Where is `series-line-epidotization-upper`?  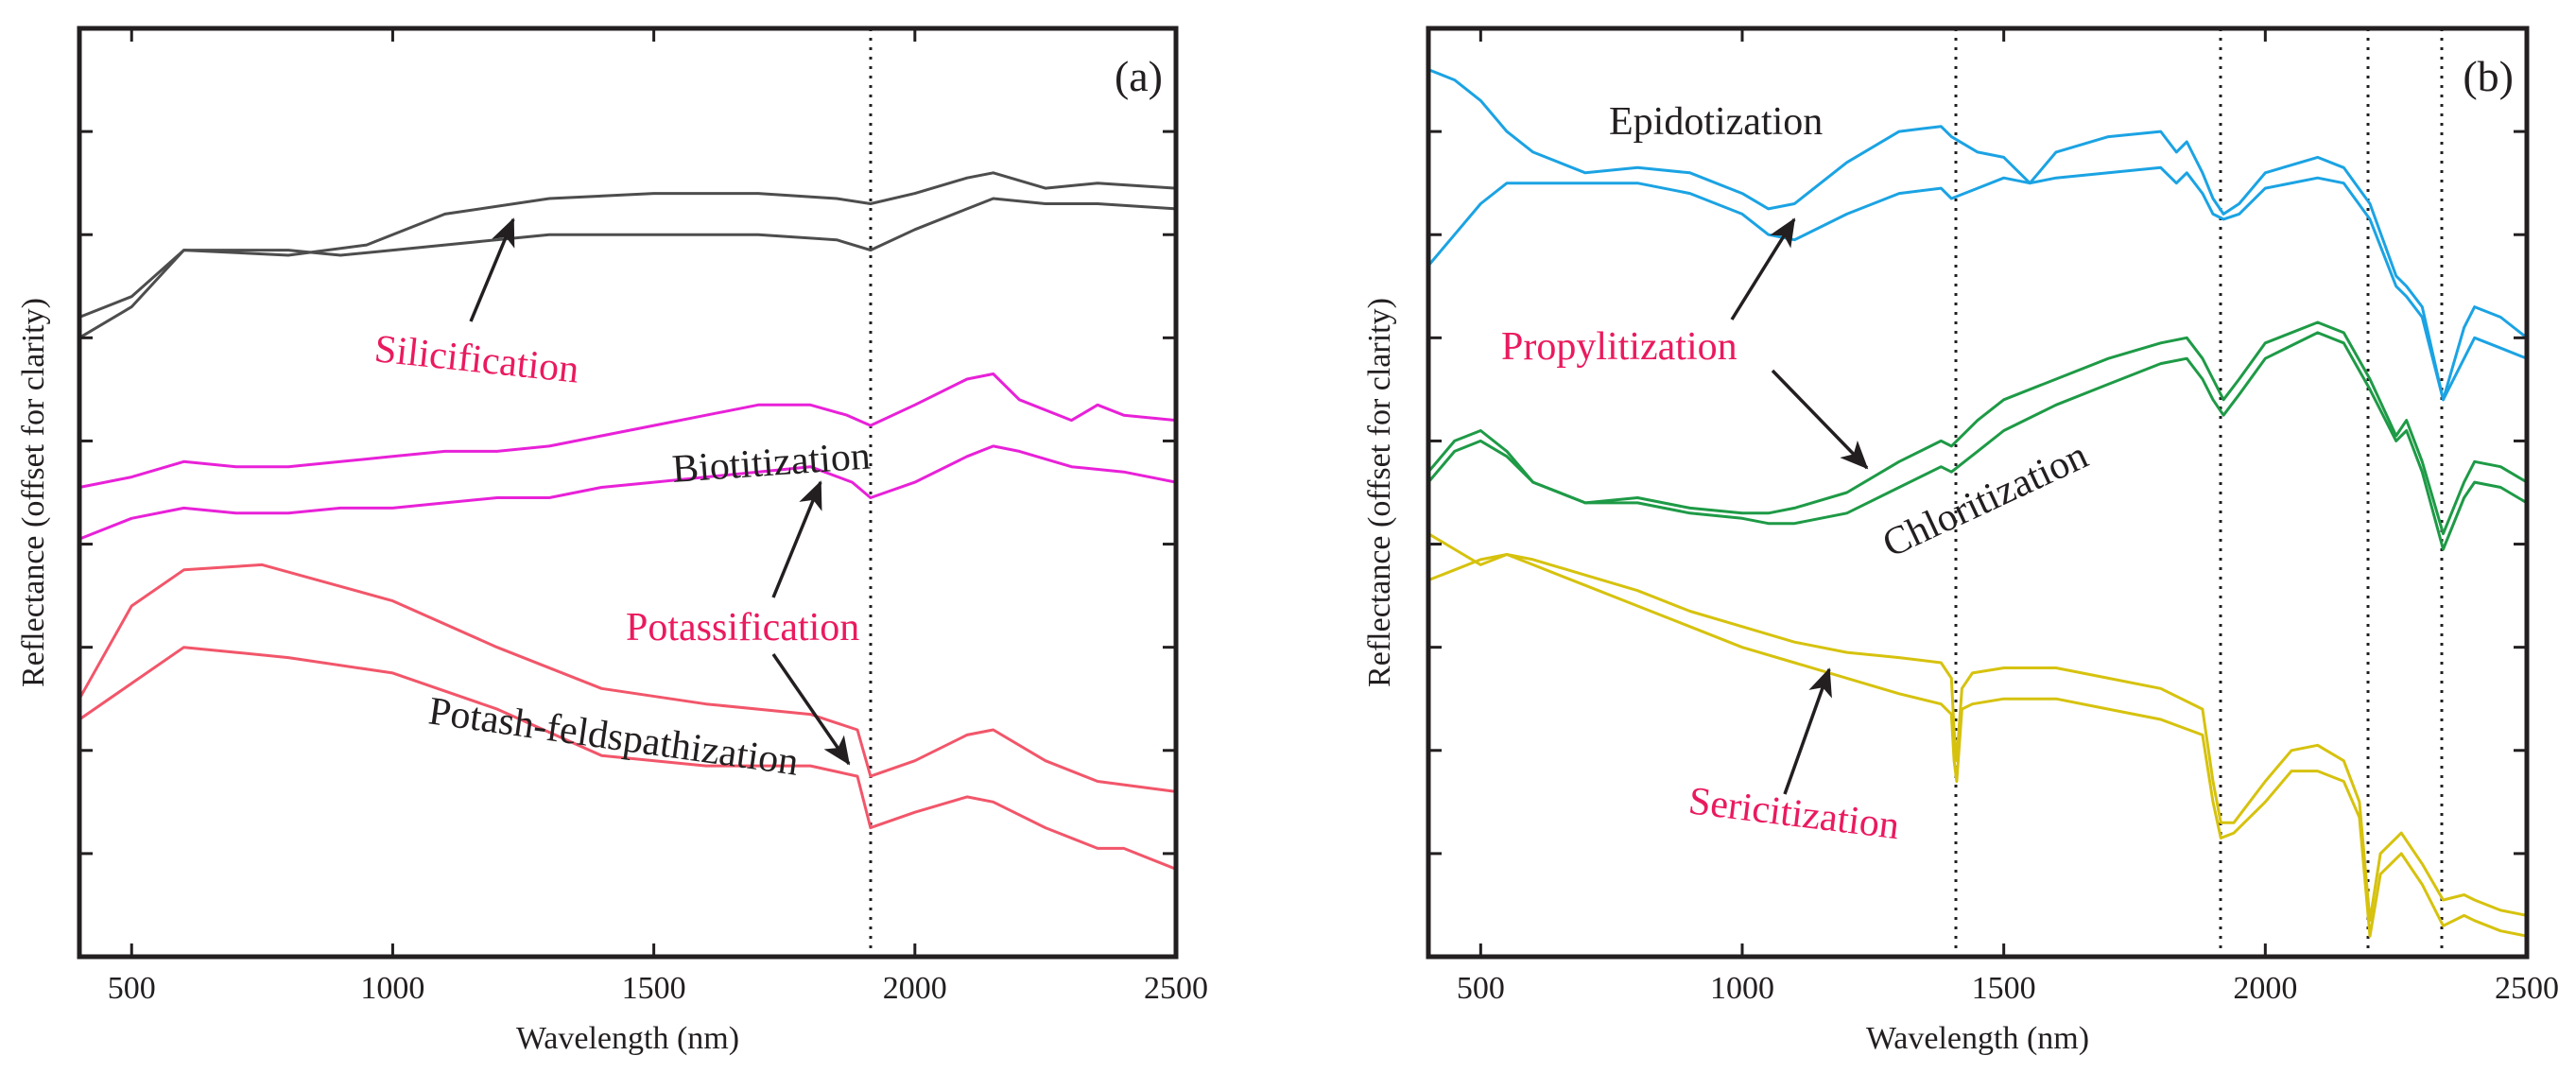
series-line-epidotization-upper is located at coordinates (1977, 235).